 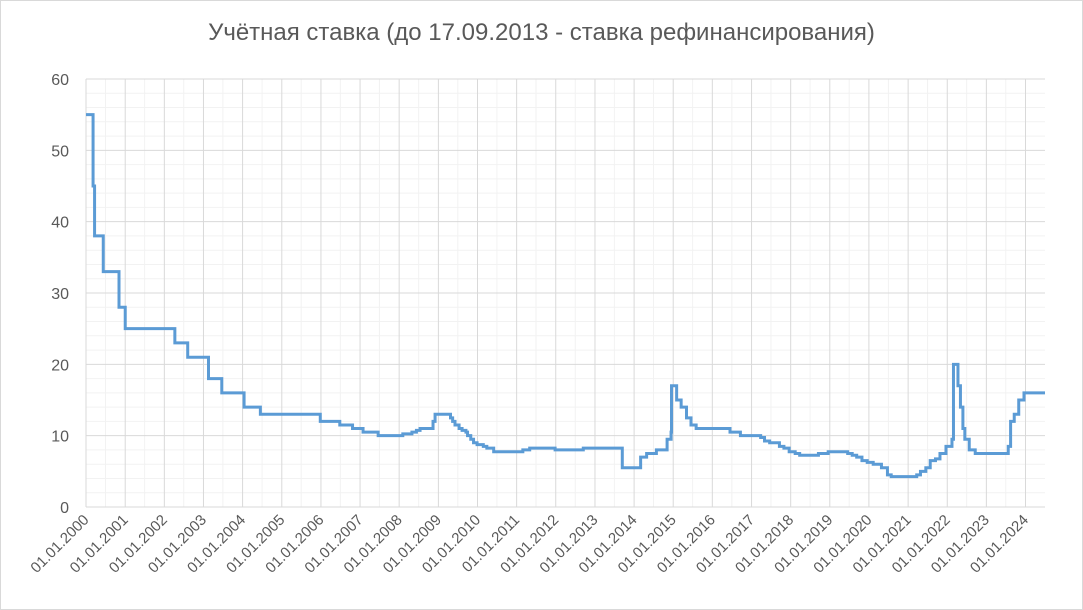 What do you see at coordinates (60, 80) in the screenshot?
I see `y-tick-label: 60` at bounding box center [60, 80].